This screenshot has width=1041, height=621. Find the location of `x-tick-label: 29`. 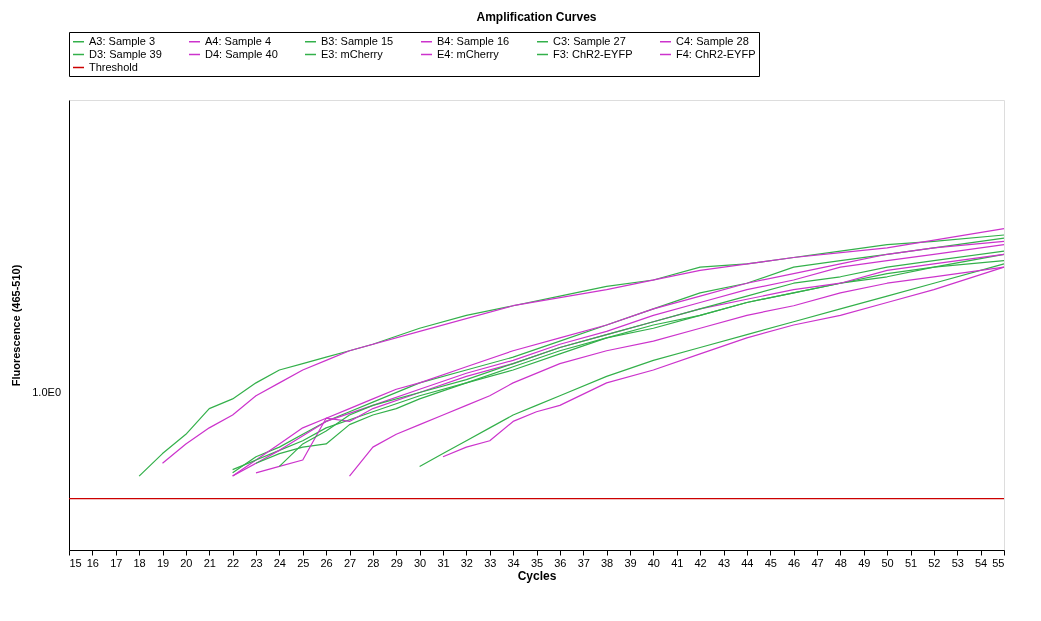

x-tick-label: 29 is located at coordinates (396, 562).